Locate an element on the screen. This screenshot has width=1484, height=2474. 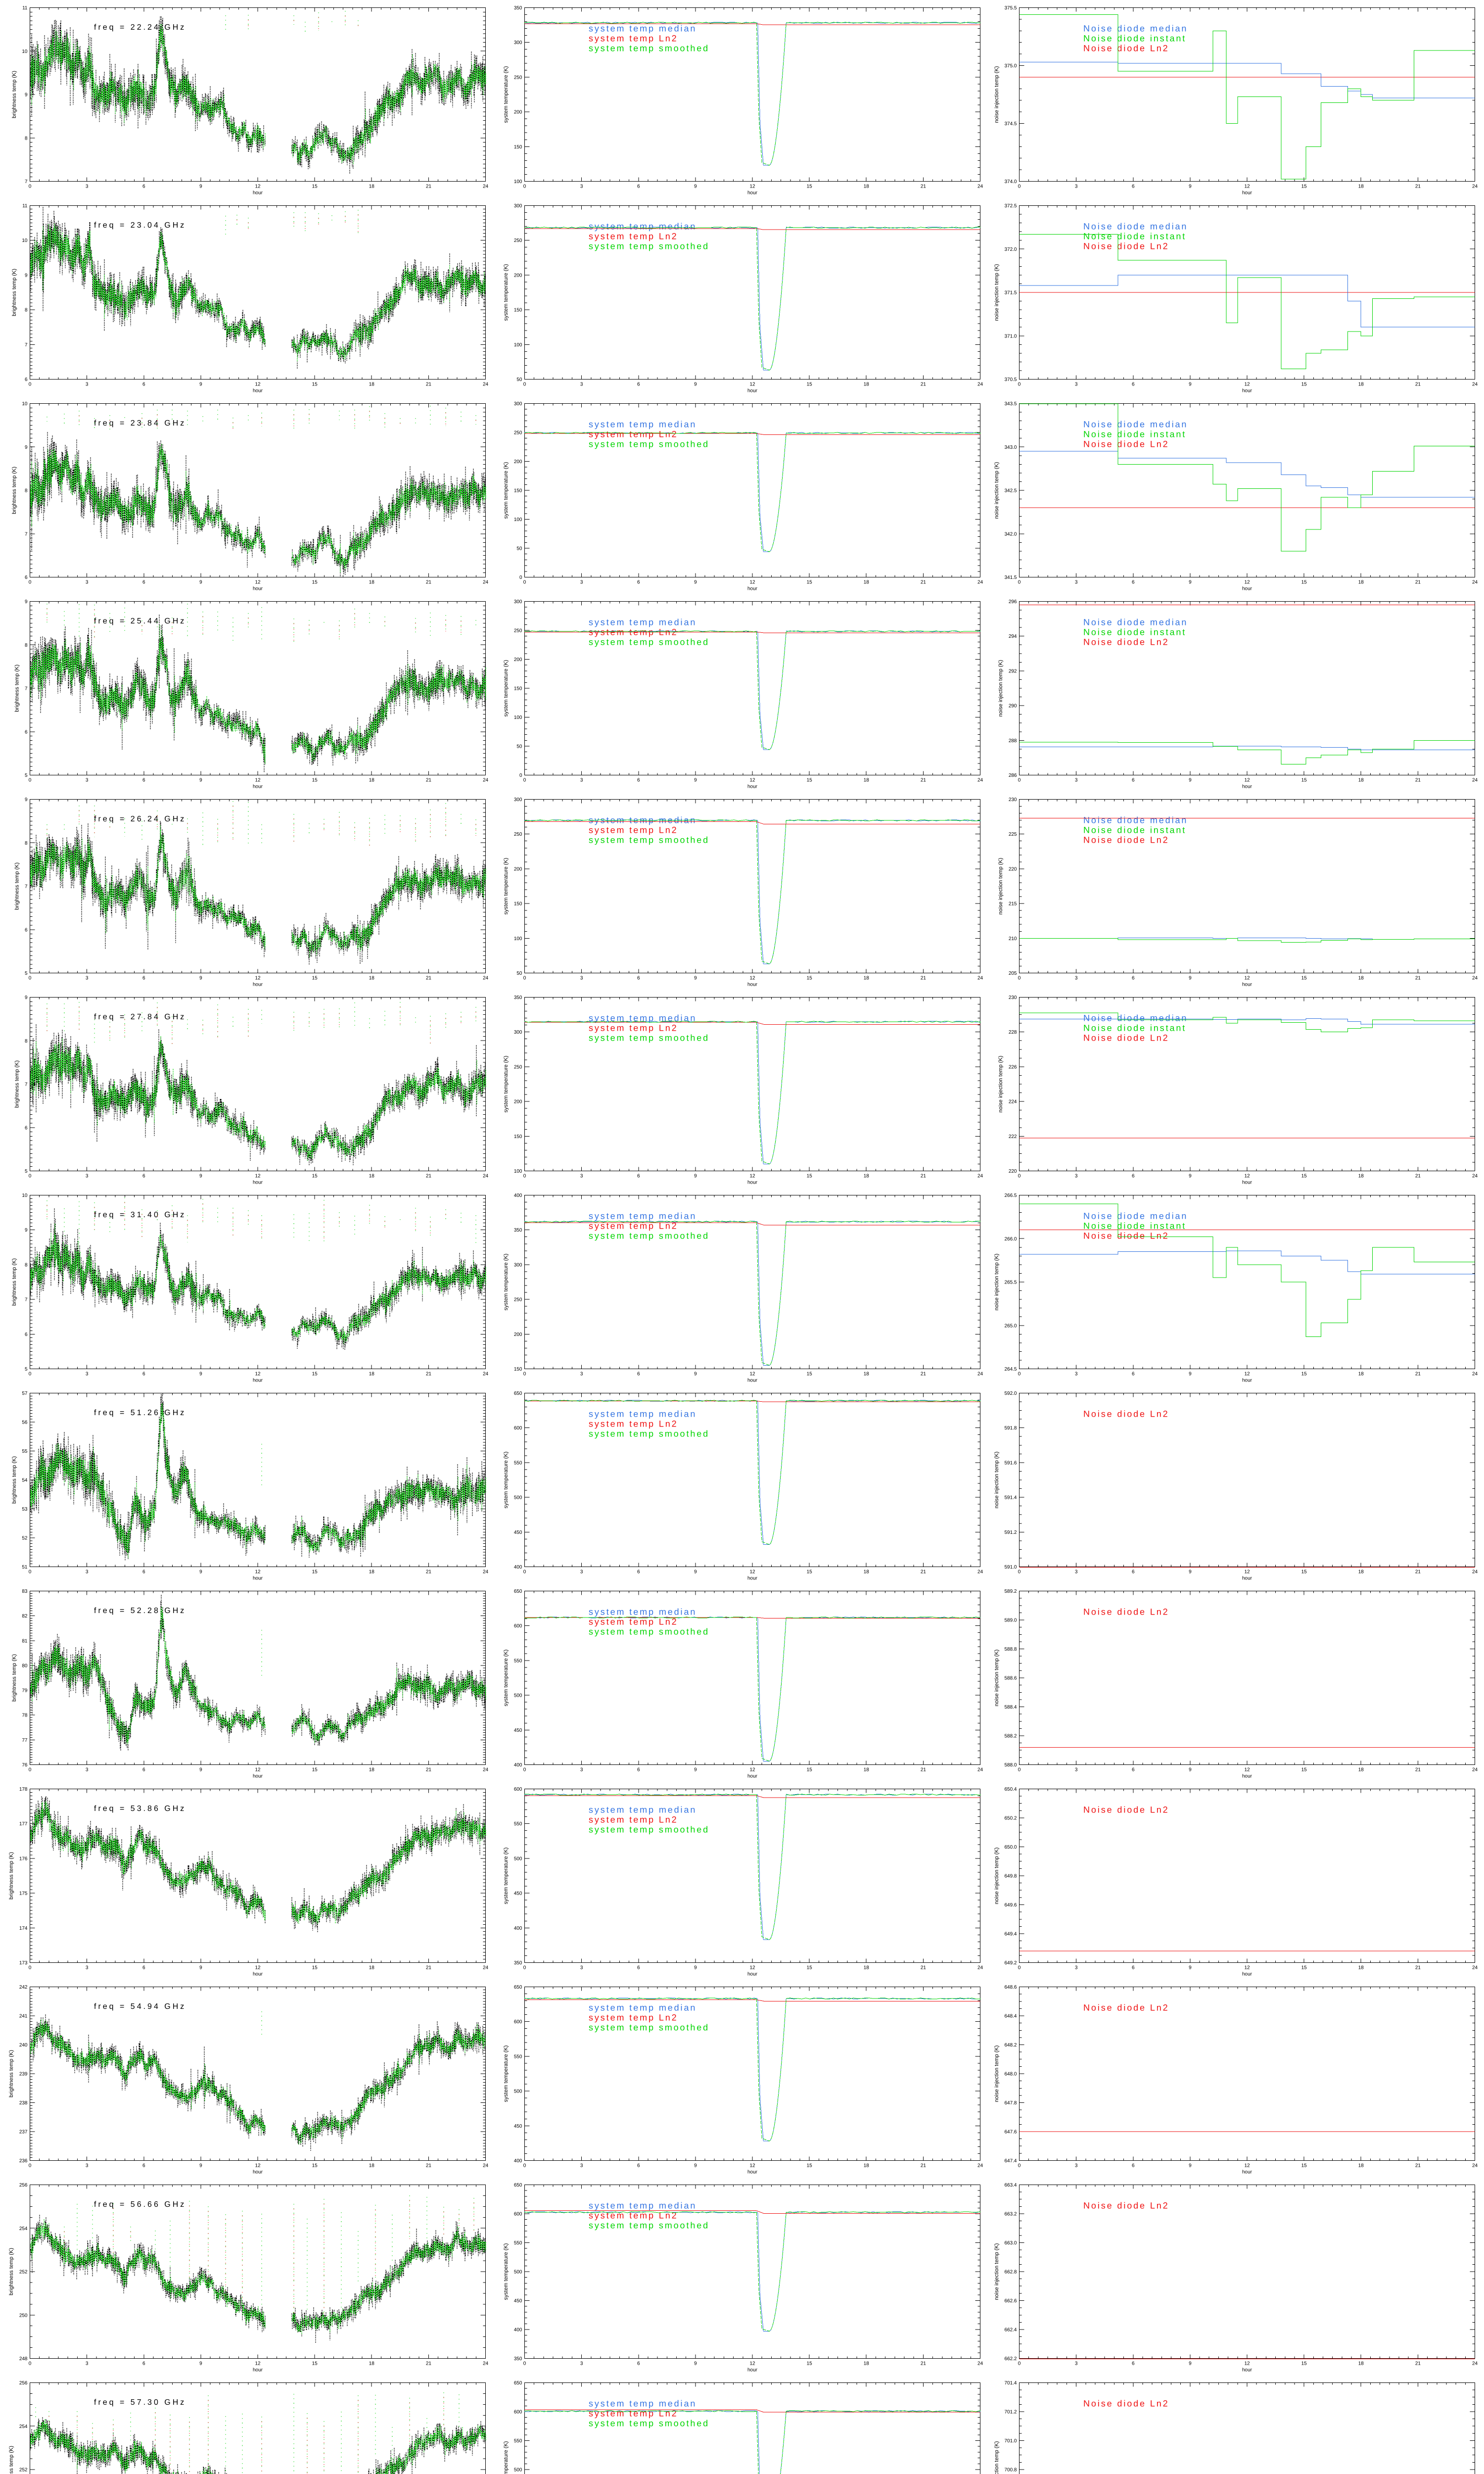
svg-text: 228 is located at coordinates (1013, 1033).